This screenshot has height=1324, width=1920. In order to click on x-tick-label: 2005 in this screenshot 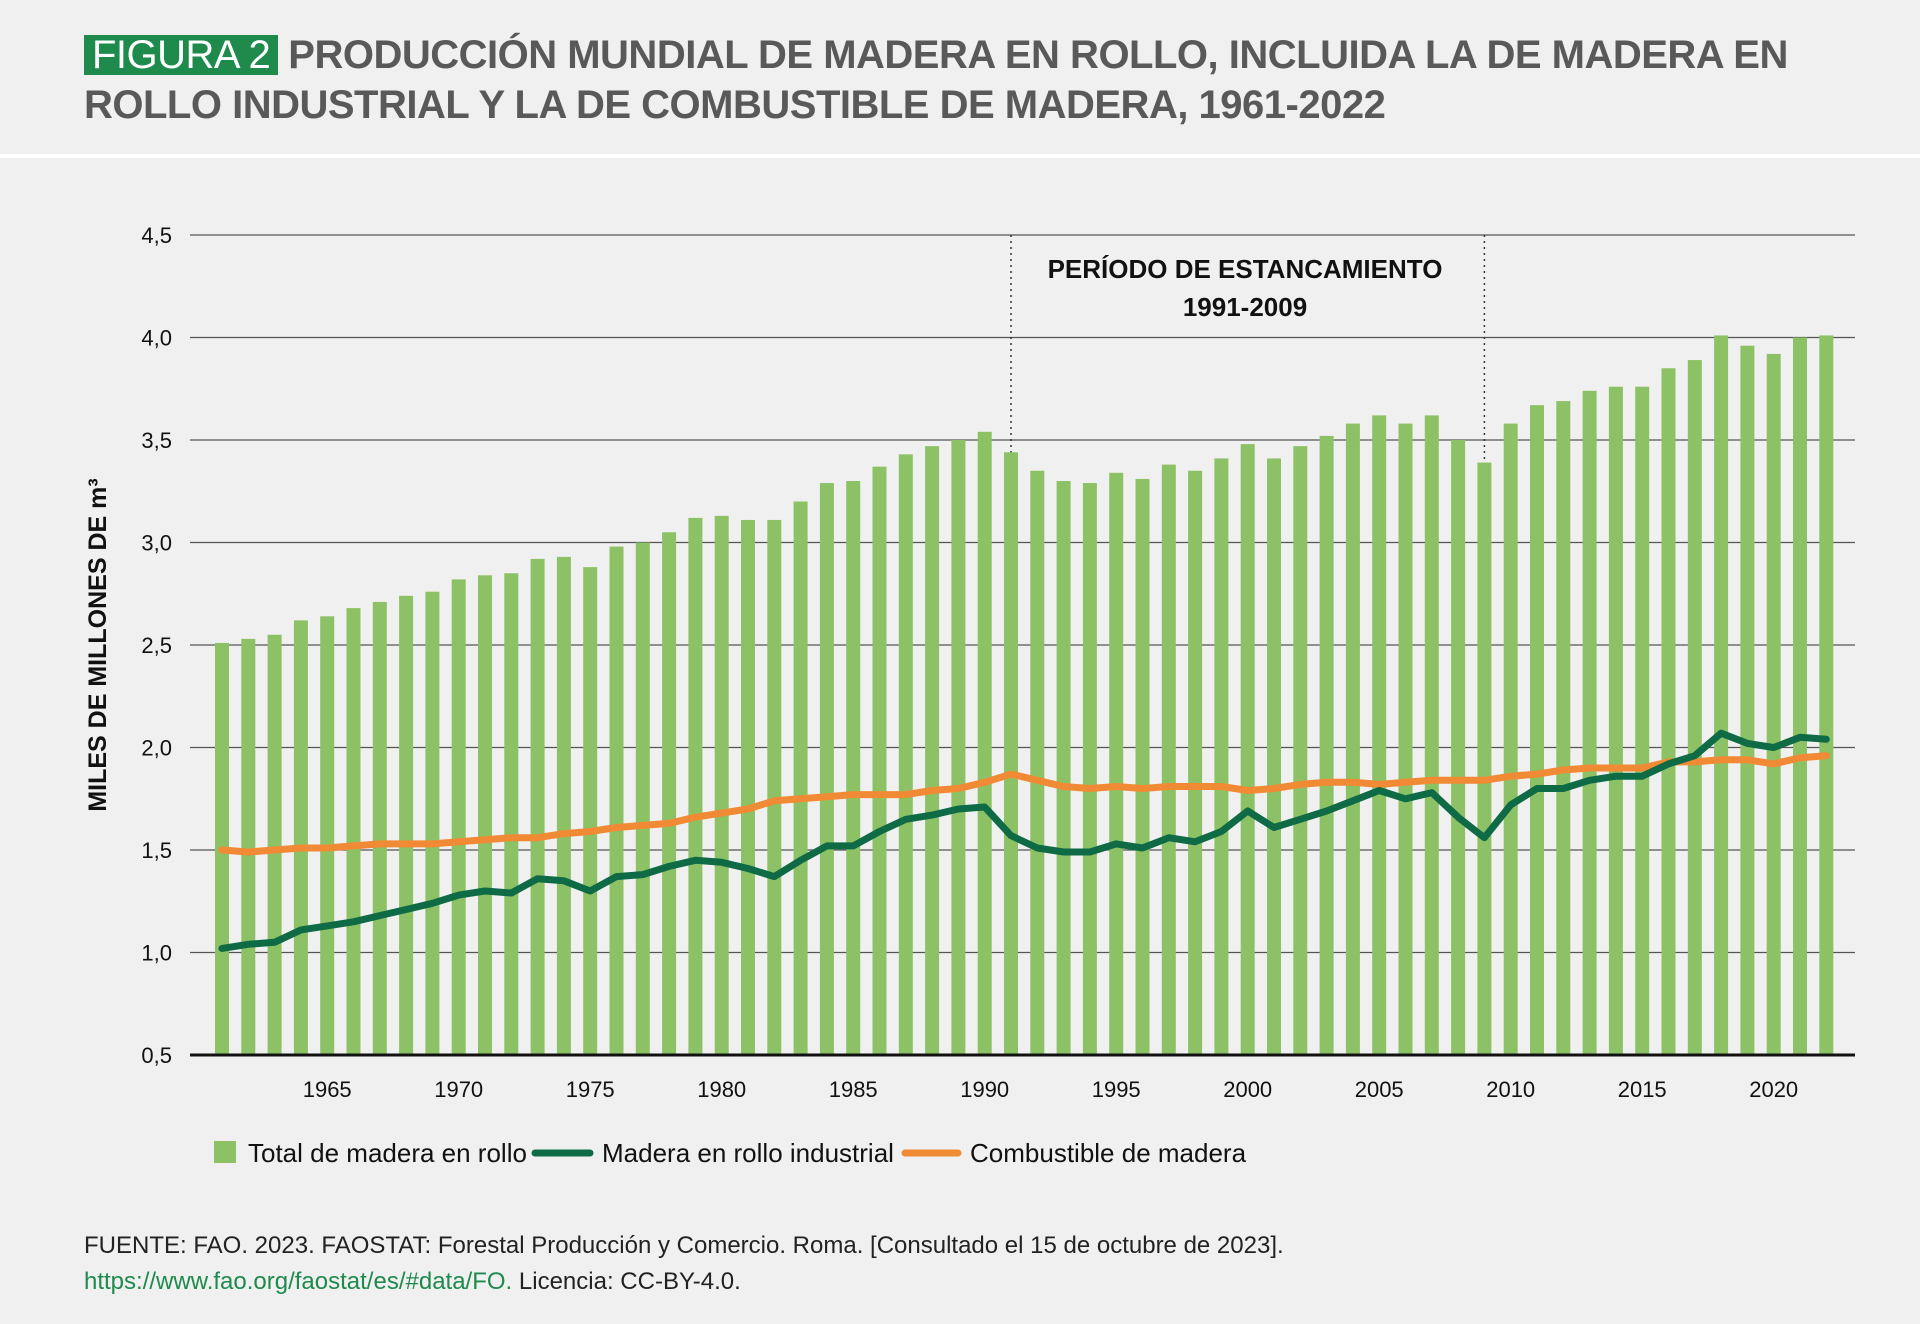, I will do `click(1379, 1089)`.